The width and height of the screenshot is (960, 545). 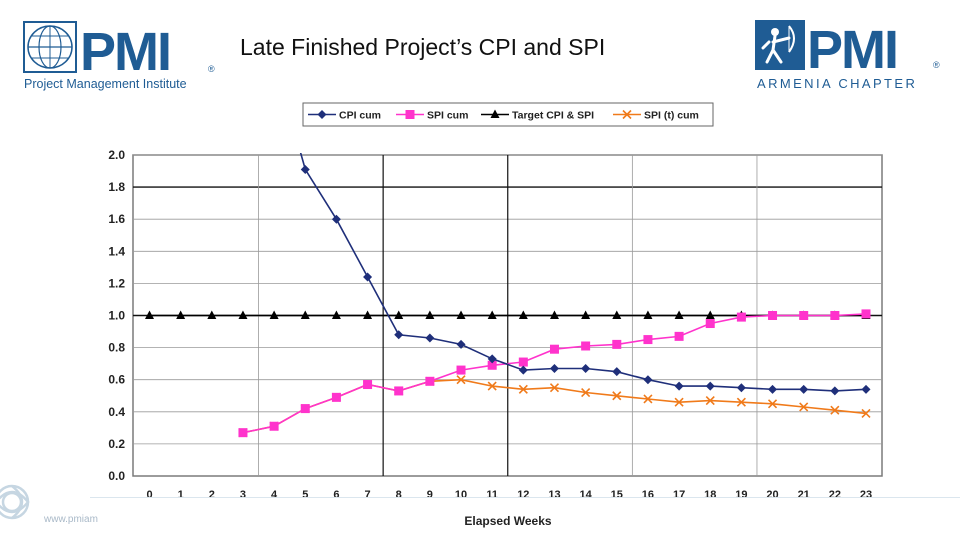 What do you see at coordinates (852, 50) in the screenshot?
I see `pmi-letters-right: PMI` at bounding box center [852, 50].